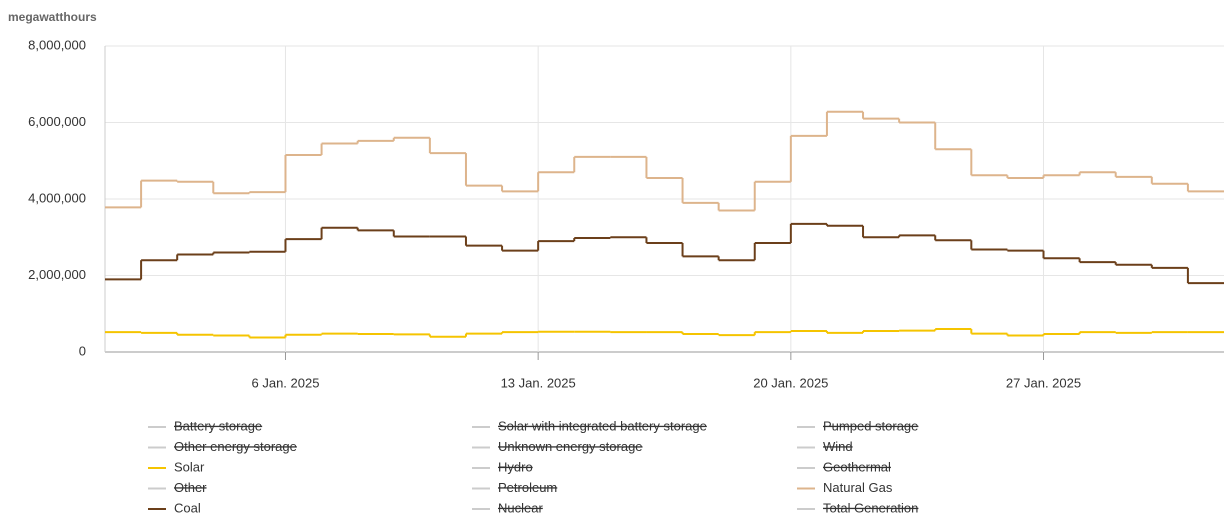 The image size is (1224, 516). I want to click on legend-item: Solar with integrated battery storage, so click(602, 425).